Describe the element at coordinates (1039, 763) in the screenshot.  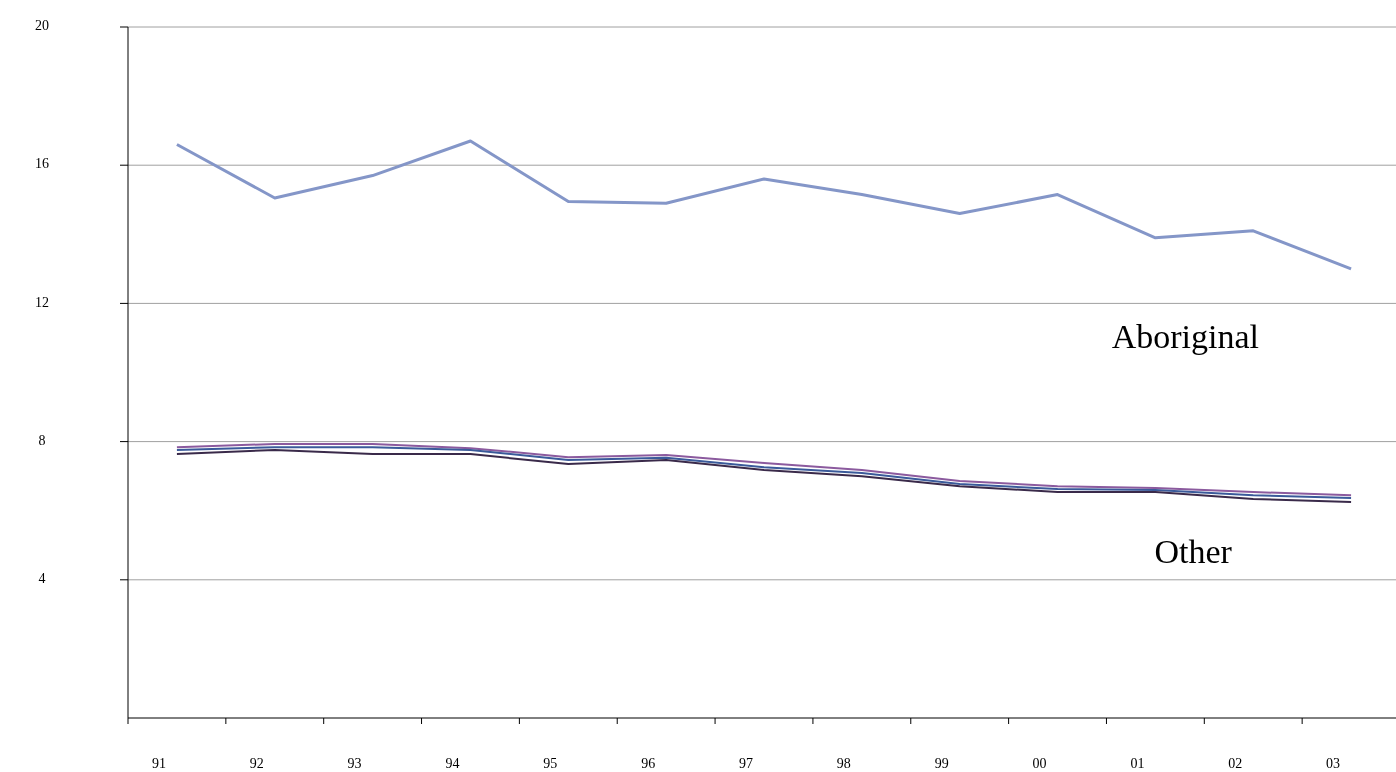
I see `x-tick-label: 00` at that location.